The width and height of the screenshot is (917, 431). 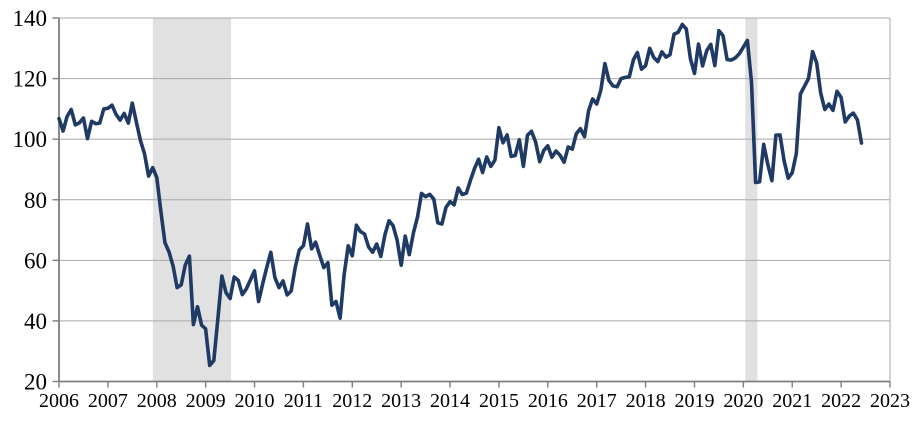 I want to click on y-tick-label: 80, so click(x=35, y=200).